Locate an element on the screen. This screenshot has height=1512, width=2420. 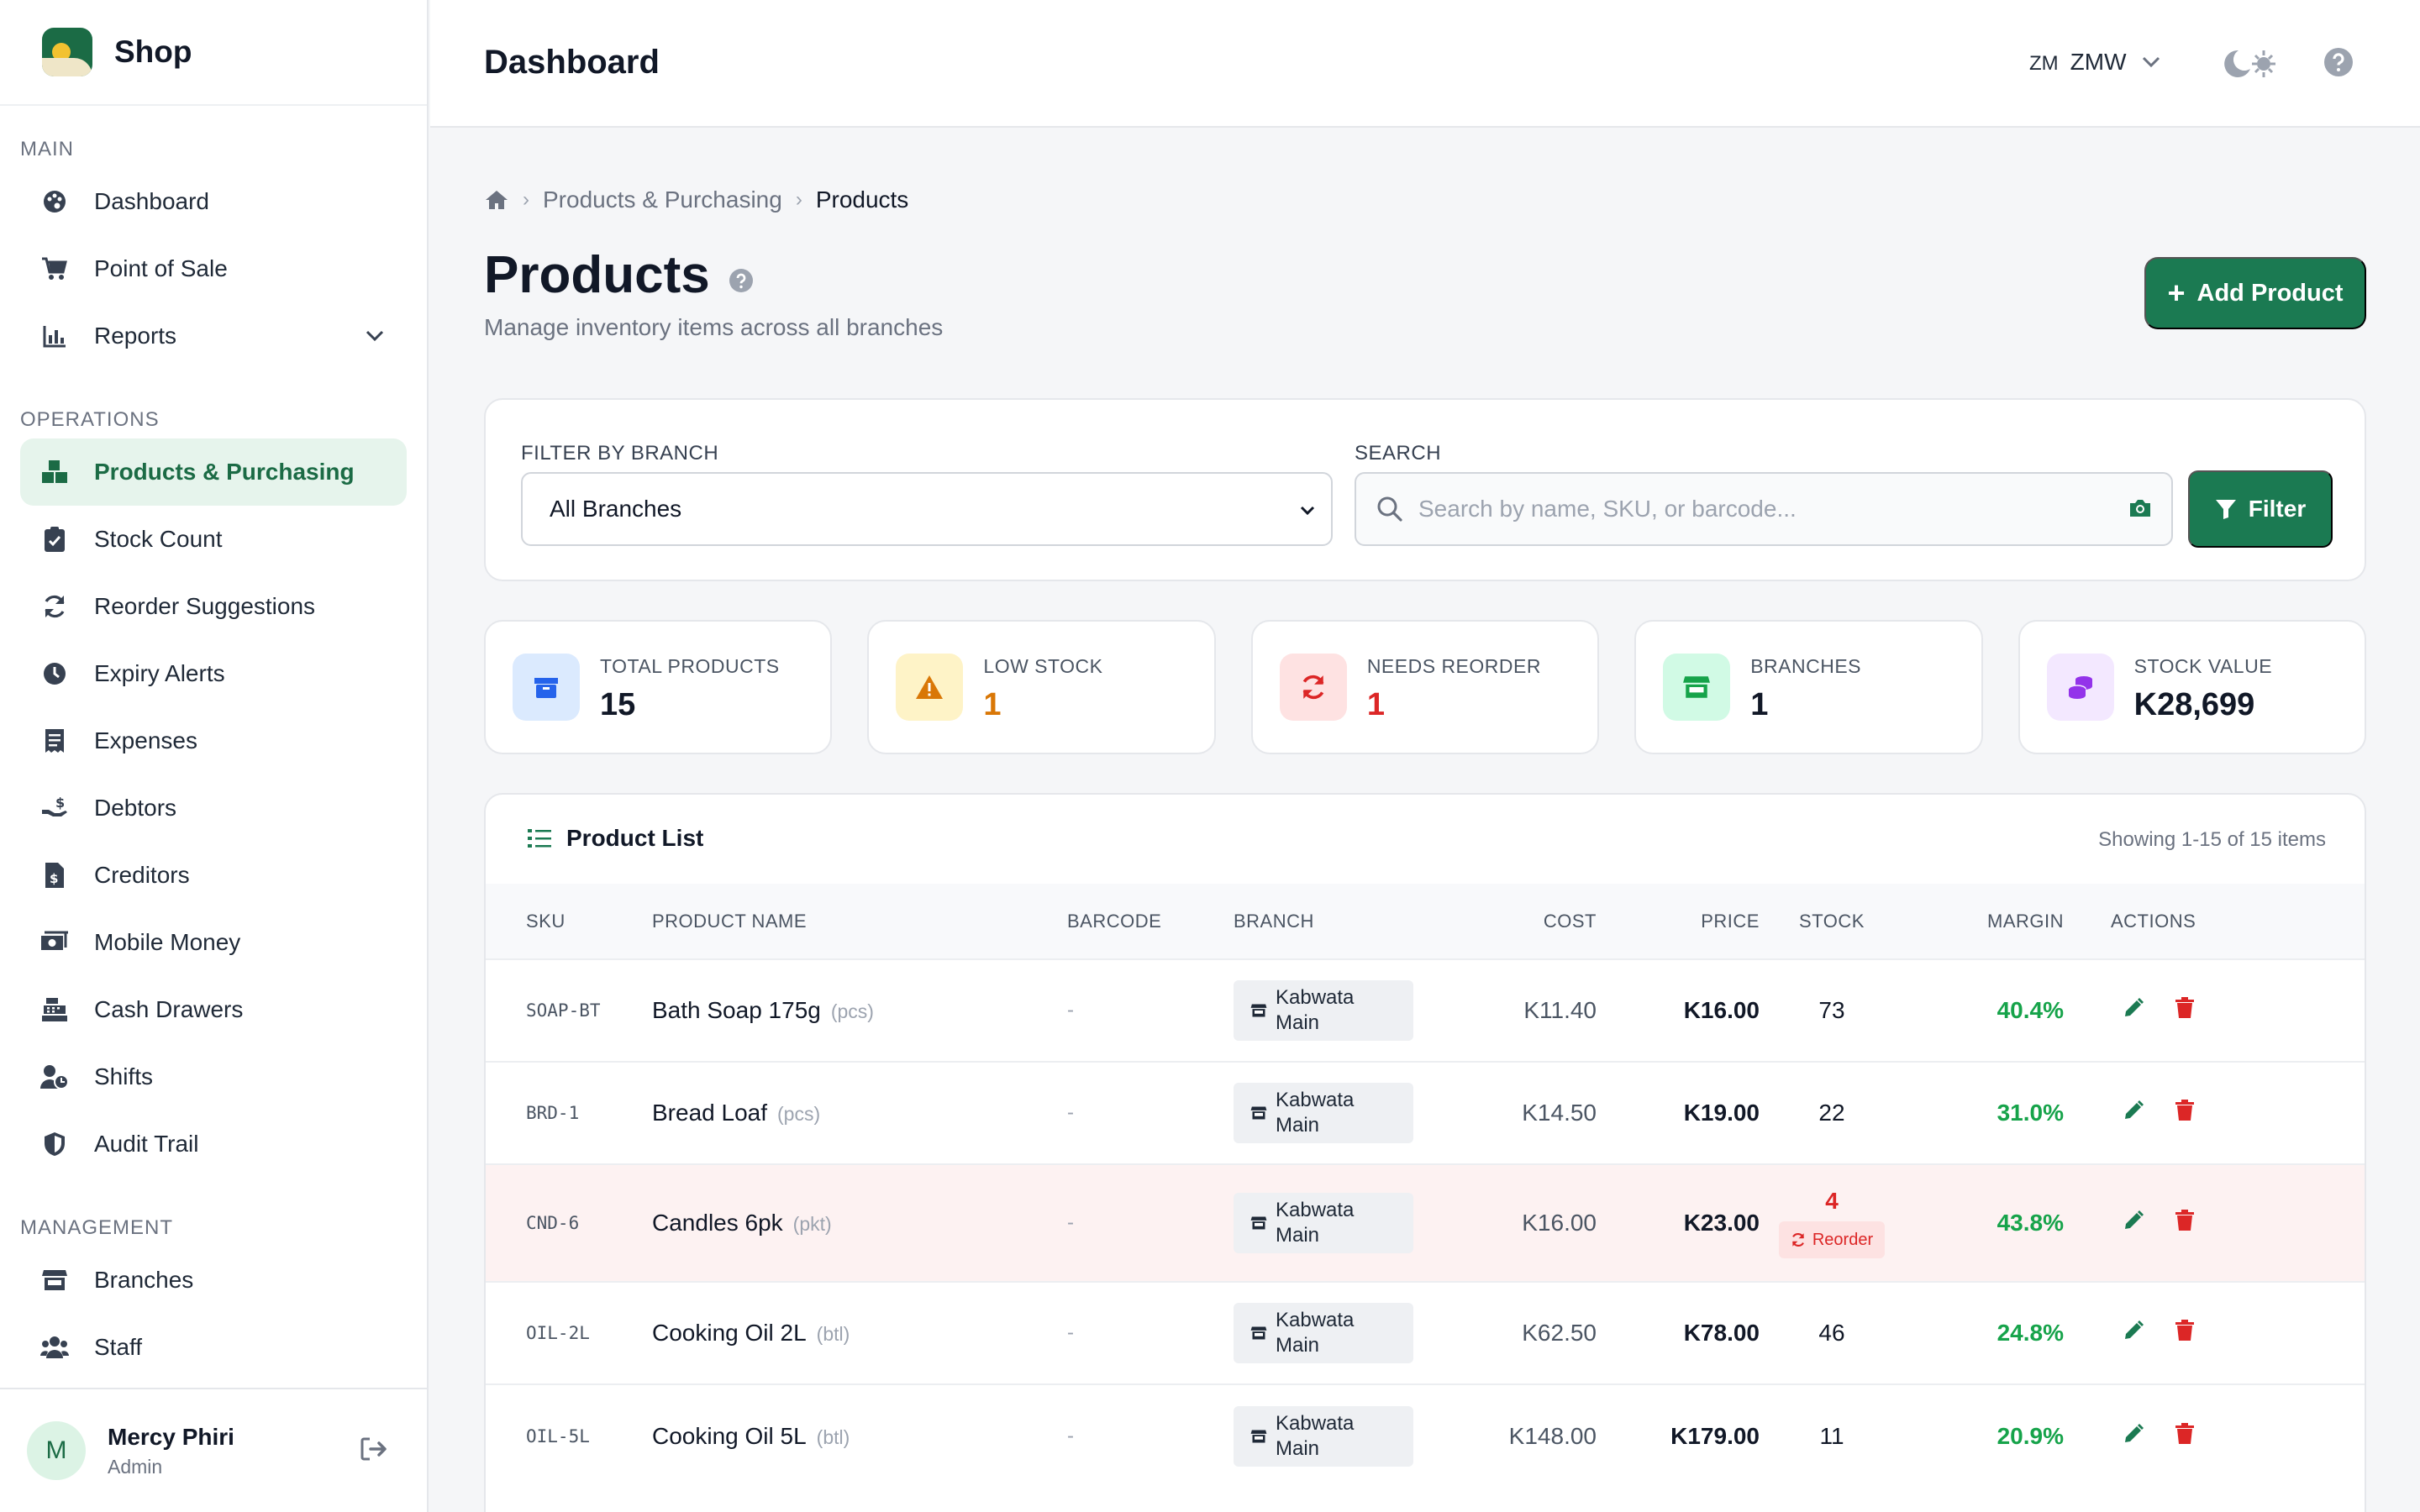
branch-cell: Kabwata Main is located at coordinates (1351, 1223).